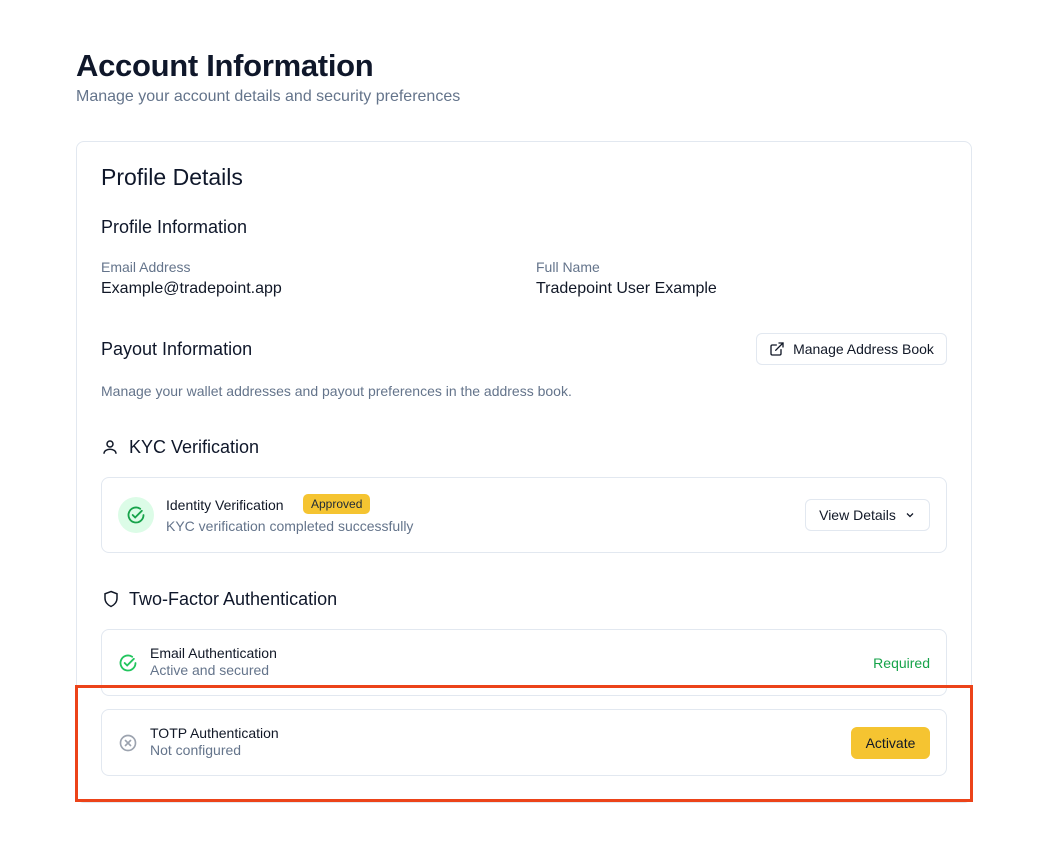 Image resolution: width=1060 pixels, height=851 pixels. I want to click on totp-auth-item, so click(524, 742).